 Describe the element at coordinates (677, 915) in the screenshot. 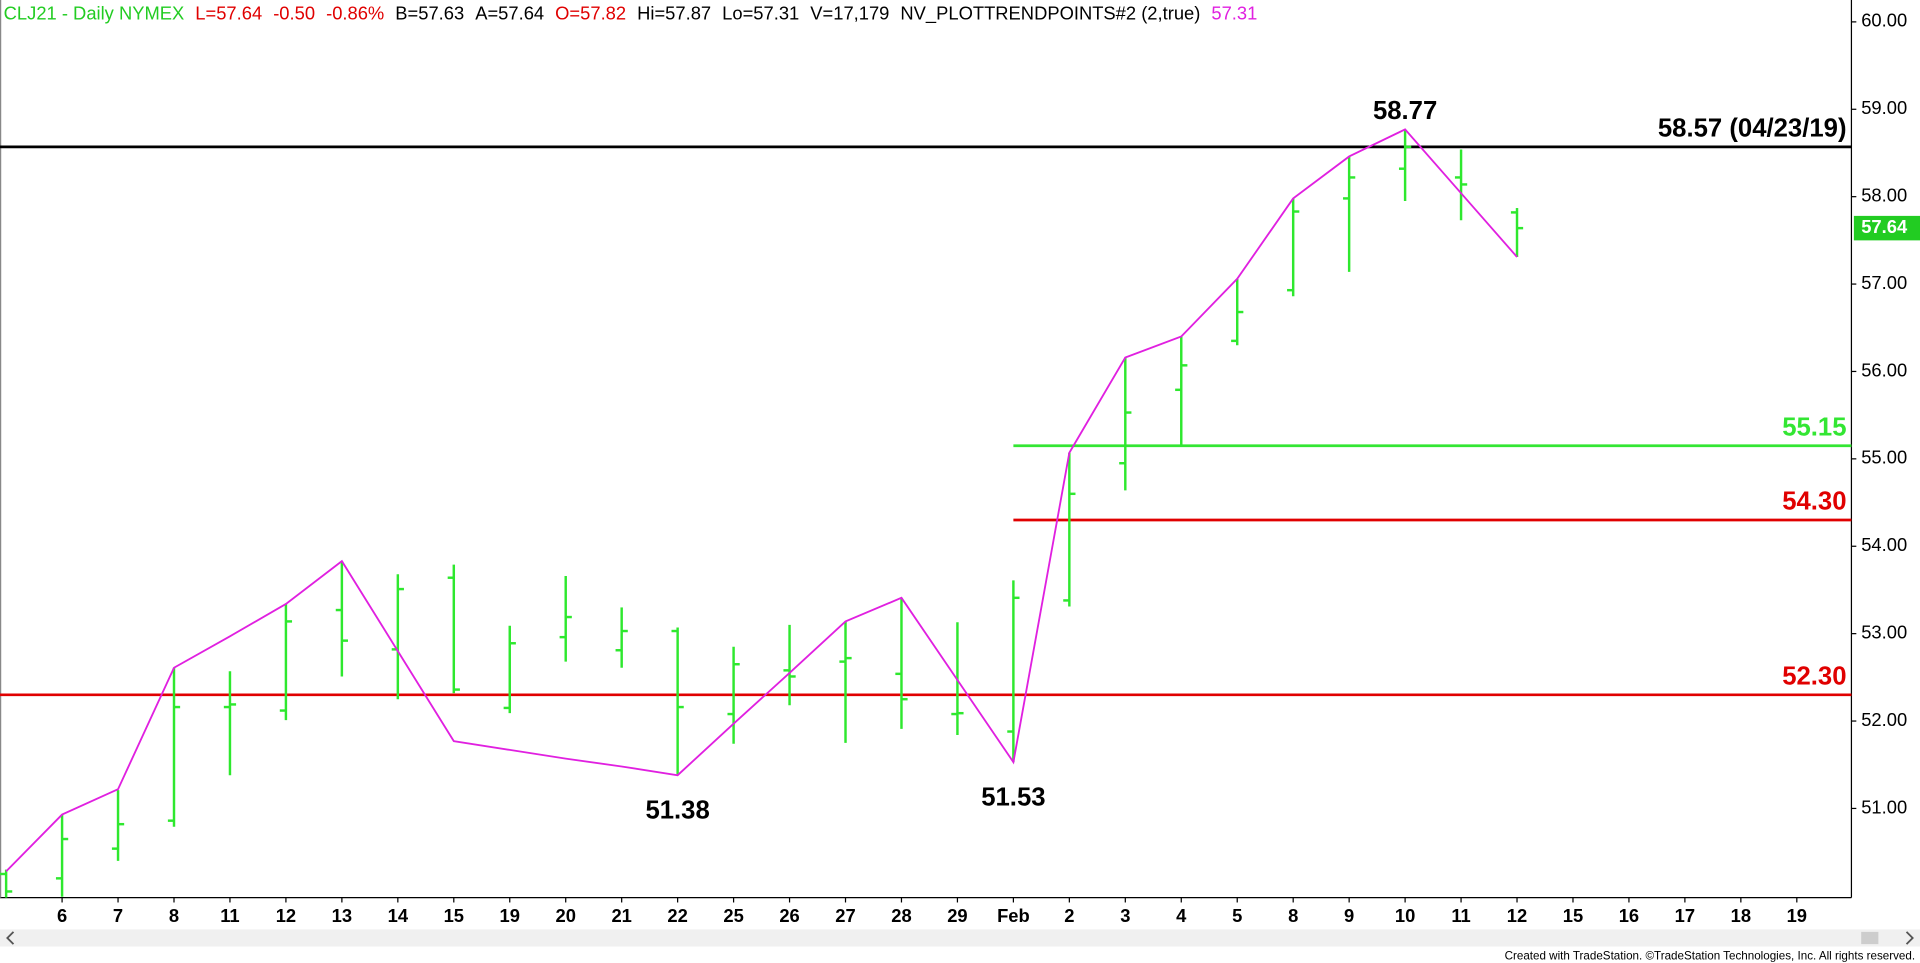

I see `x-tick-label: 22` at that location.